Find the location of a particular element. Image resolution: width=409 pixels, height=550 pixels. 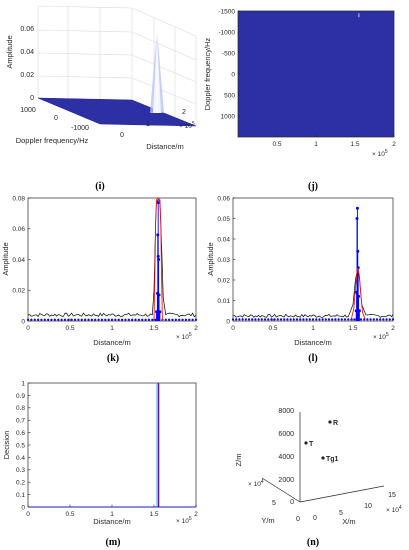

y-axis-label: Amplitude is located at coordinates (210, 258).